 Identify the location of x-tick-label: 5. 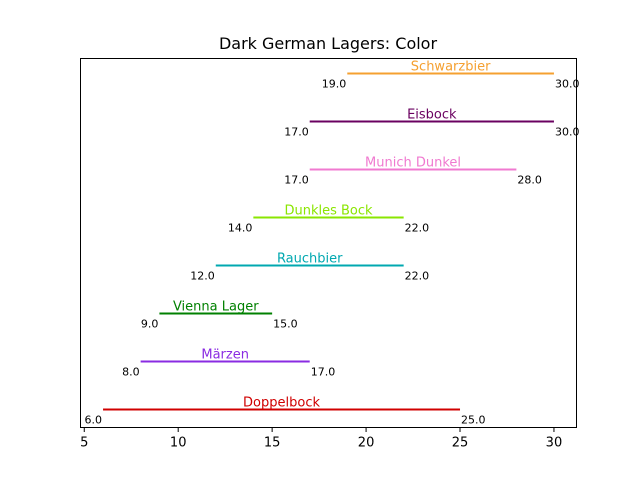
(84, 443).